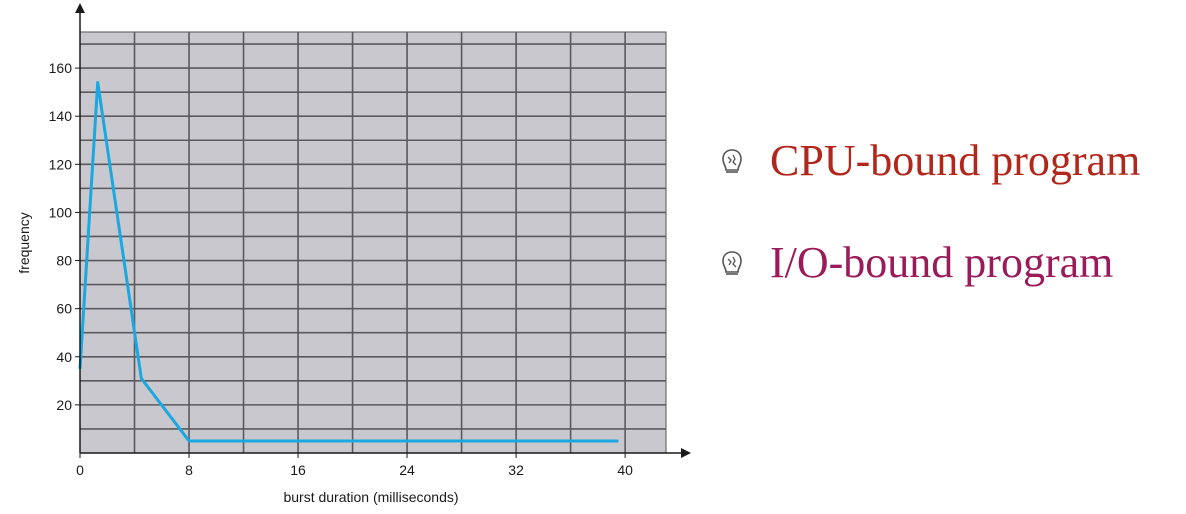 Image resolution: width=1186 pixels, height=514 pixels. I want to click on y-tick-label: 80, so click(64, 261).